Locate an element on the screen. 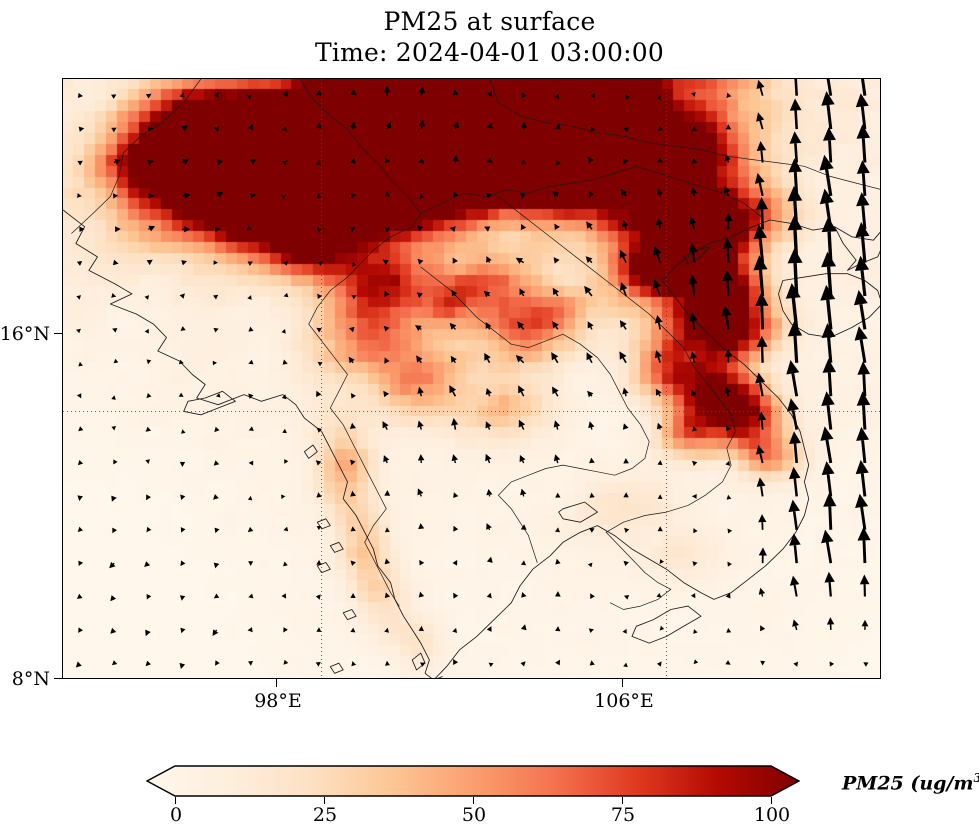 This screenshot has width=979, height=836. colorbar-gradient is located at coordinates (473, 781).